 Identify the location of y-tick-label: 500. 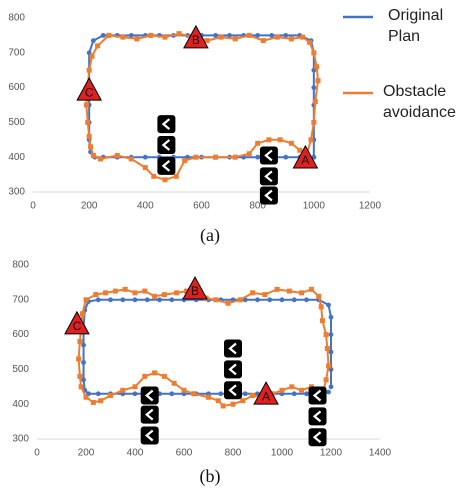
(16, 122).